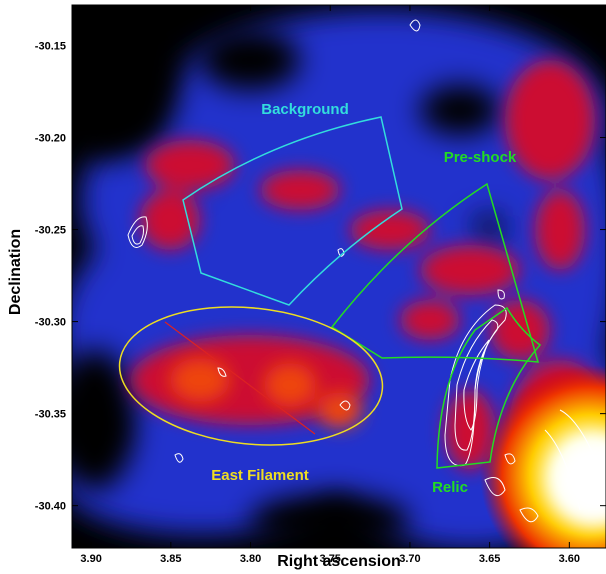 Image resolution: width=606 pixels, height=574 pixels. Describe the element at coordinates (90, 559) in the screenshot. I see `x-tick-label: 3.90` at that location.